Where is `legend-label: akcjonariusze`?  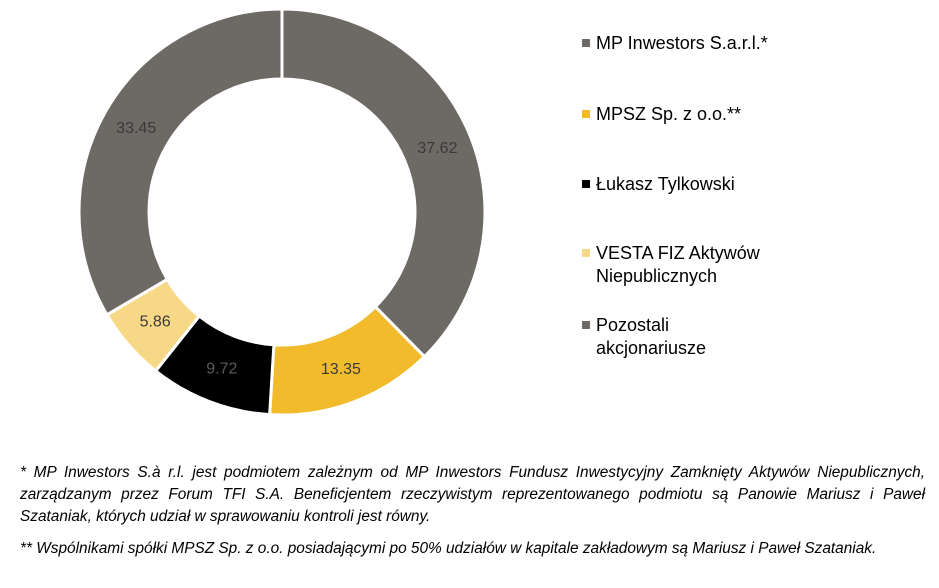 legend-label: akcjonariusze is located at coordinates (651, 348).